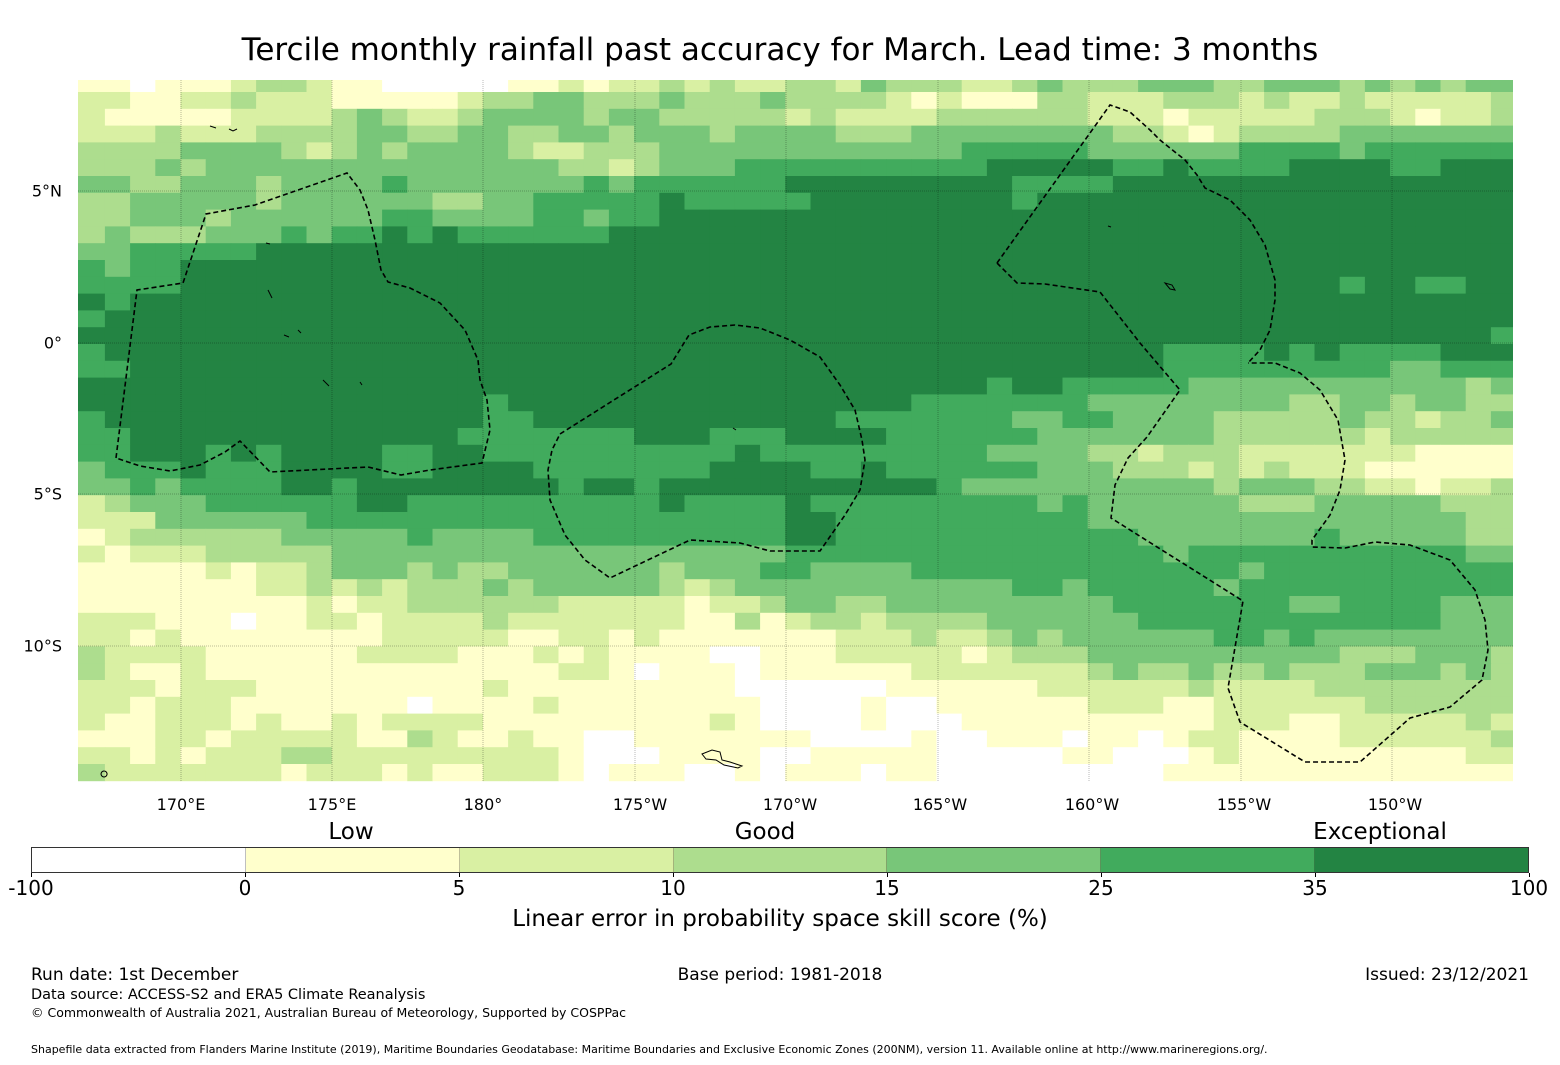 Image resolution: width=1560 pixels, height=1065 pixels. Describe the element at coordinates (640, 804) in the screenshot. I see `lon-tick-label: 175°W` at that location.